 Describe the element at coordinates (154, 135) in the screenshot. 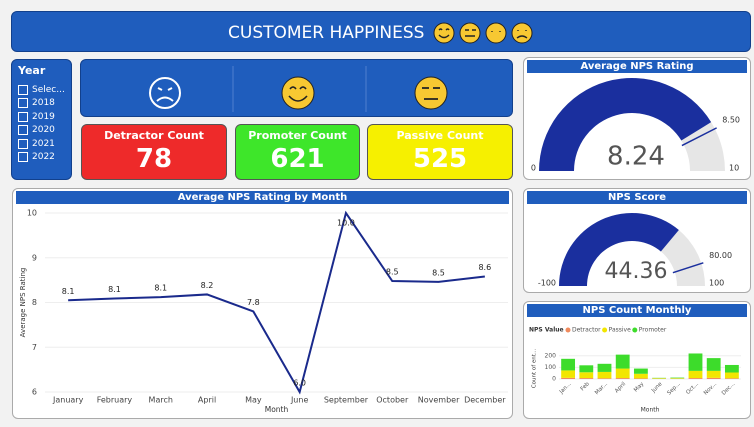

I see `card-label: Detractor Count` at that location.